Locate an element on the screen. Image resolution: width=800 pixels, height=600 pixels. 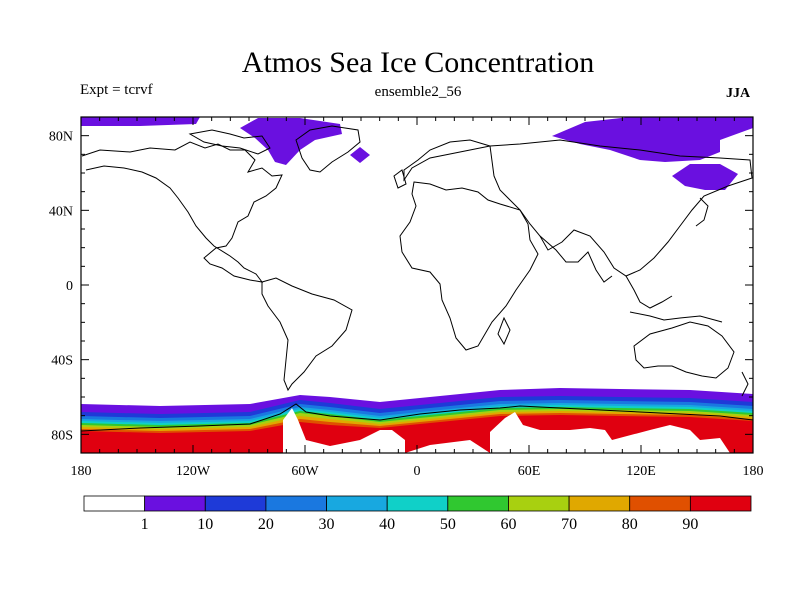
antarctica-coast is located at coordinates (417, 417).